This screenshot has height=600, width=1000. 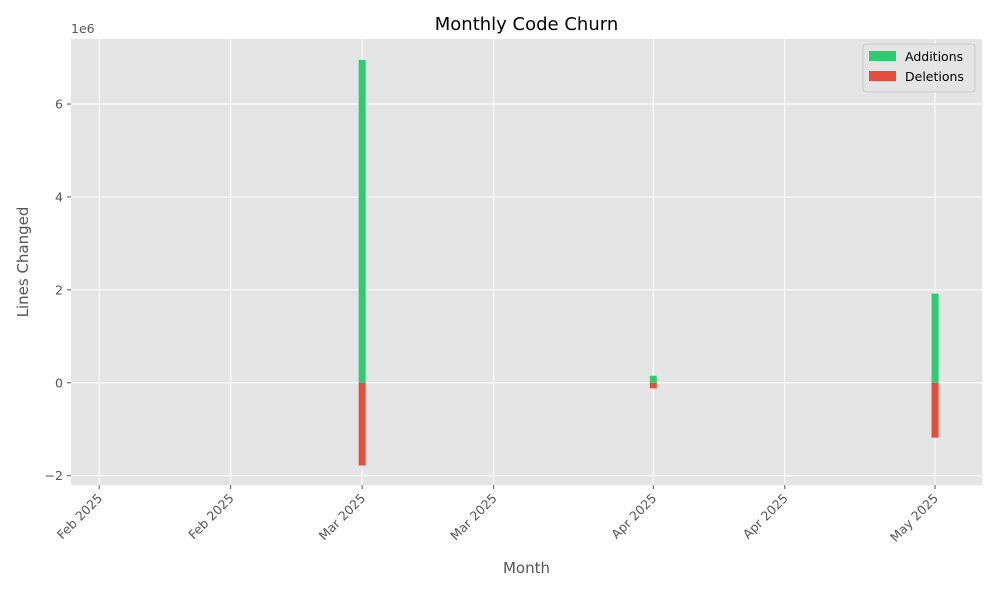 What do you see at coordinates (919, 68) in the screenshot?
I see `legend: Additions Deletions` at bounding box center [919, 68].